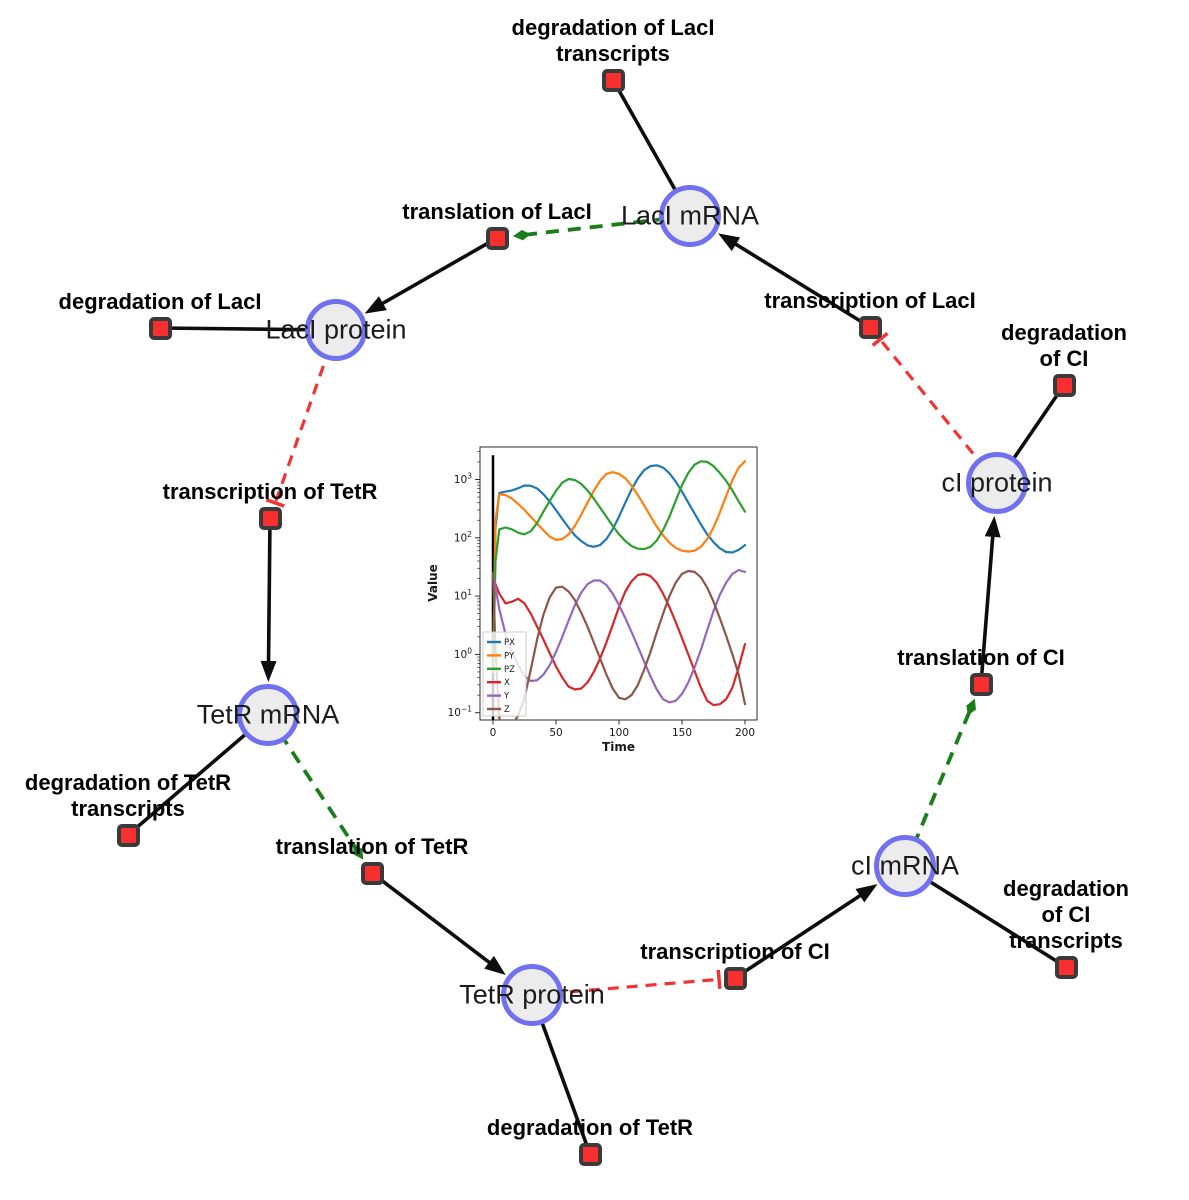 Image resolution: width=1189 pixels, height=1200 pixels. Describe the element at coordinates (1066, 914) in the screenshot. I see `reaction-label-deg_ci_tx: degradation of CI transcripts` at that location.